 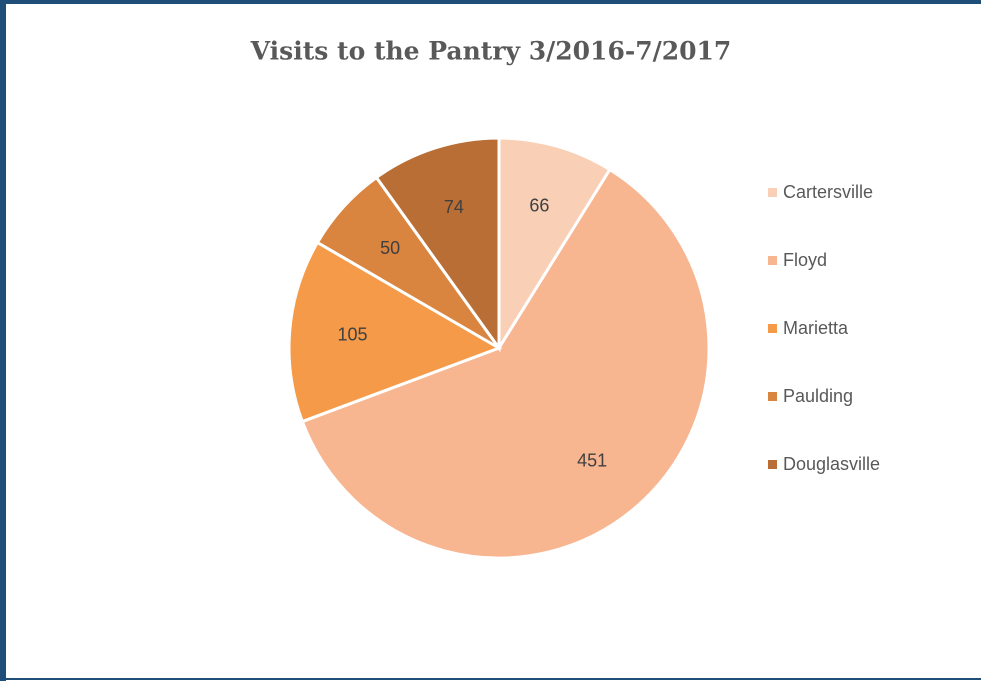 I want to click on frame-top, so click(x=490, y=2).